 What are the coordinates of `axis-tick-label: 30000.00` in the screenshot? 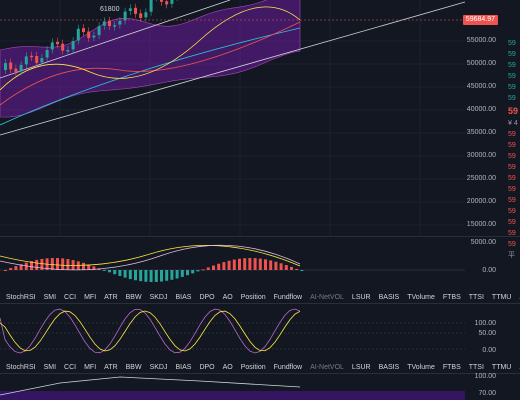 It's located at (481, 155).